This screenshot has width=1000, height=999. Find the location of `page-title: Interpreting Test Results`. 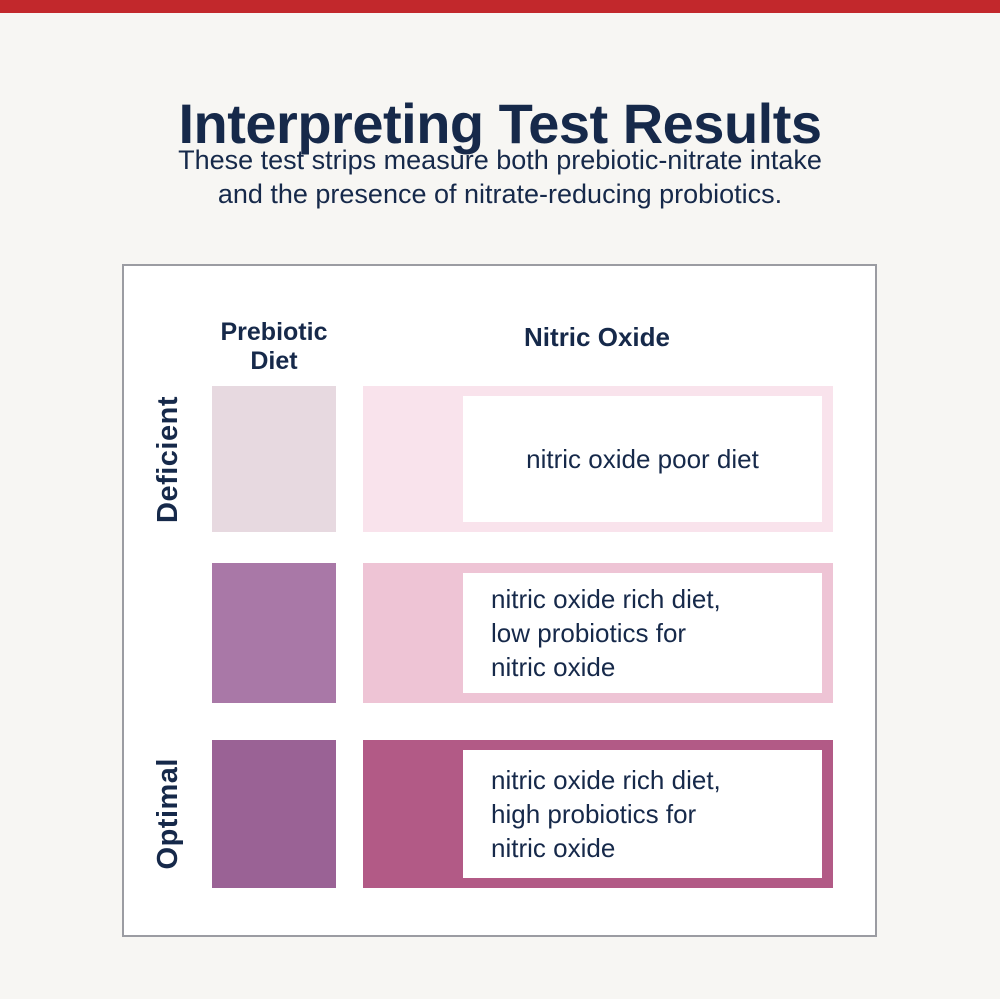

page-title: Interpreting Test Results is located at coordinates (500, 123).